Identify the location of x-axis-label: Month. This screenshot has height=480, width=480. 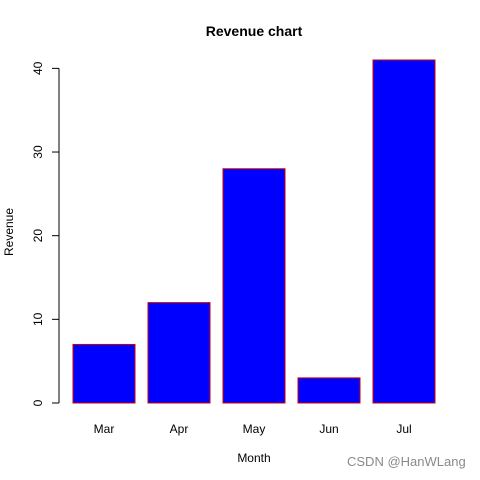
(253, 458).